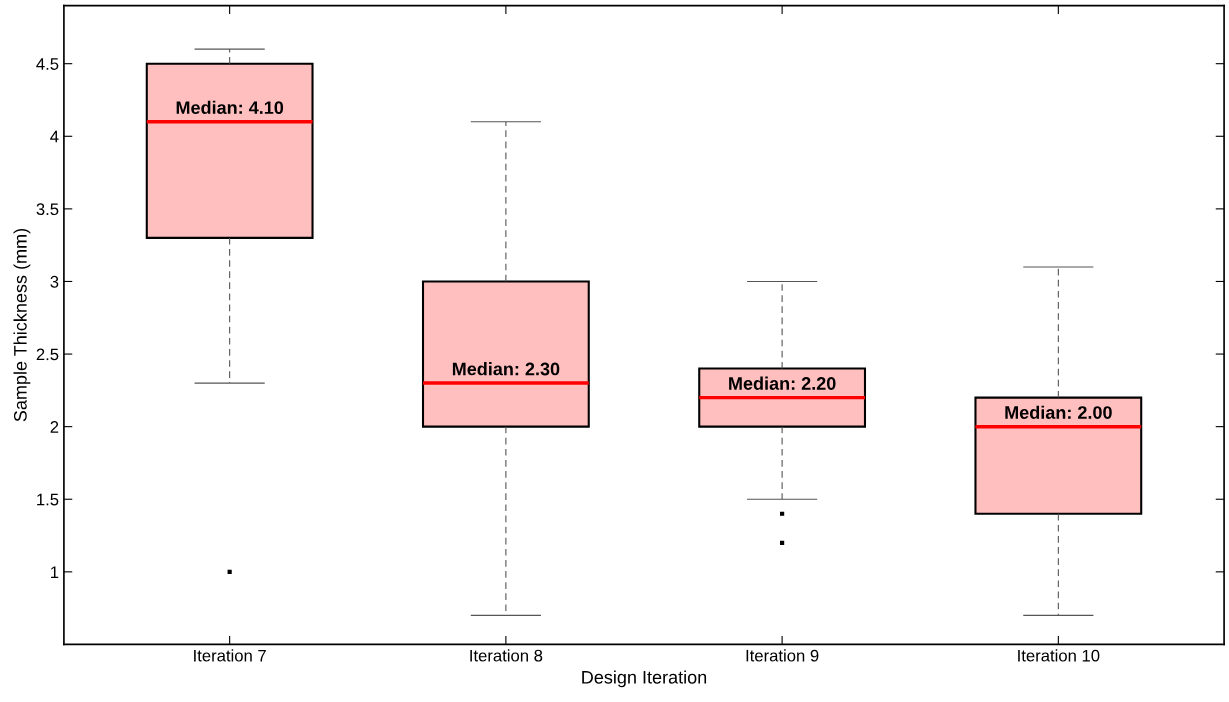  I want to click on annotation: Median: 2.00, so click(1058, 412).